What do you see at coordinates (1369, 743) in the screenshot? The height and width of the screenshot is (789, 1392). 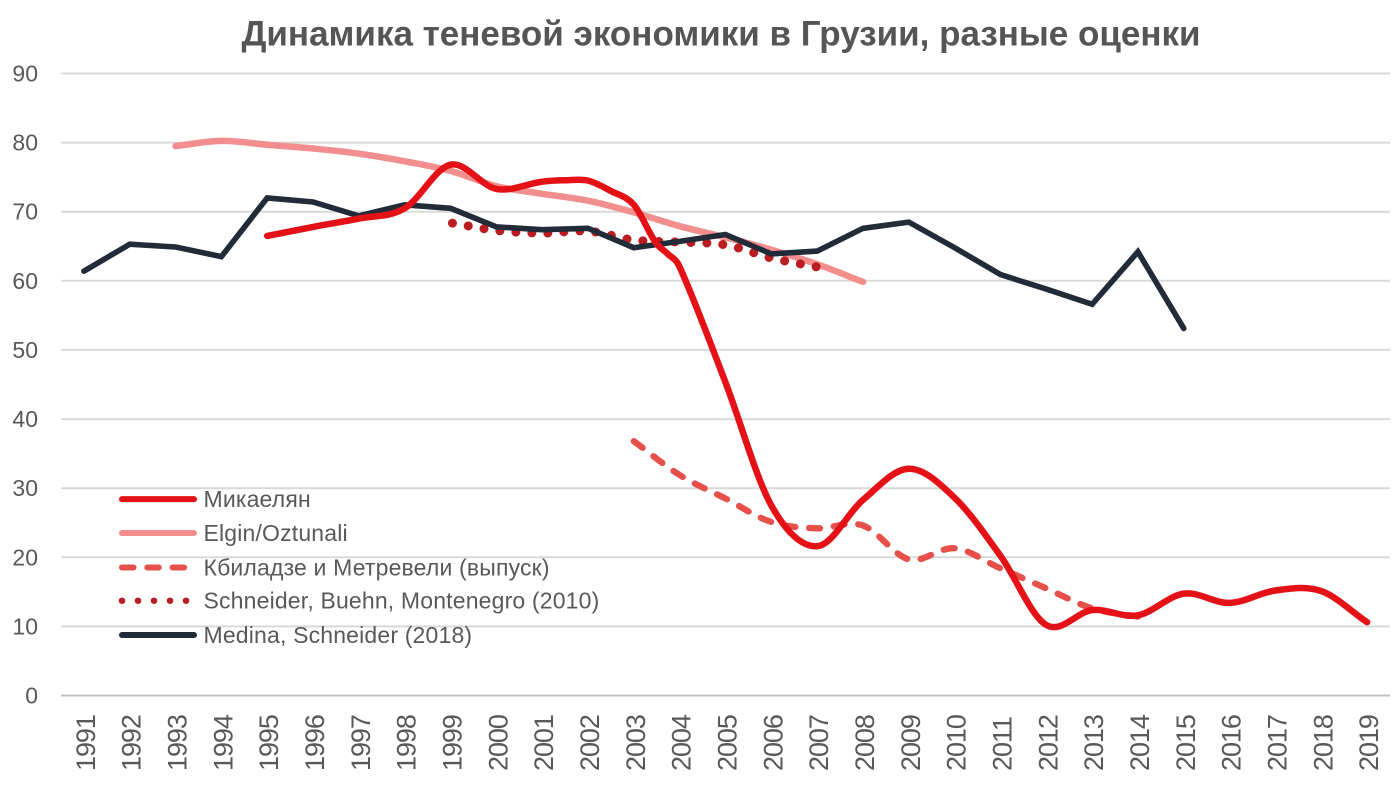 I see `svg-text: 2019` at bounding box center [1369, 743].